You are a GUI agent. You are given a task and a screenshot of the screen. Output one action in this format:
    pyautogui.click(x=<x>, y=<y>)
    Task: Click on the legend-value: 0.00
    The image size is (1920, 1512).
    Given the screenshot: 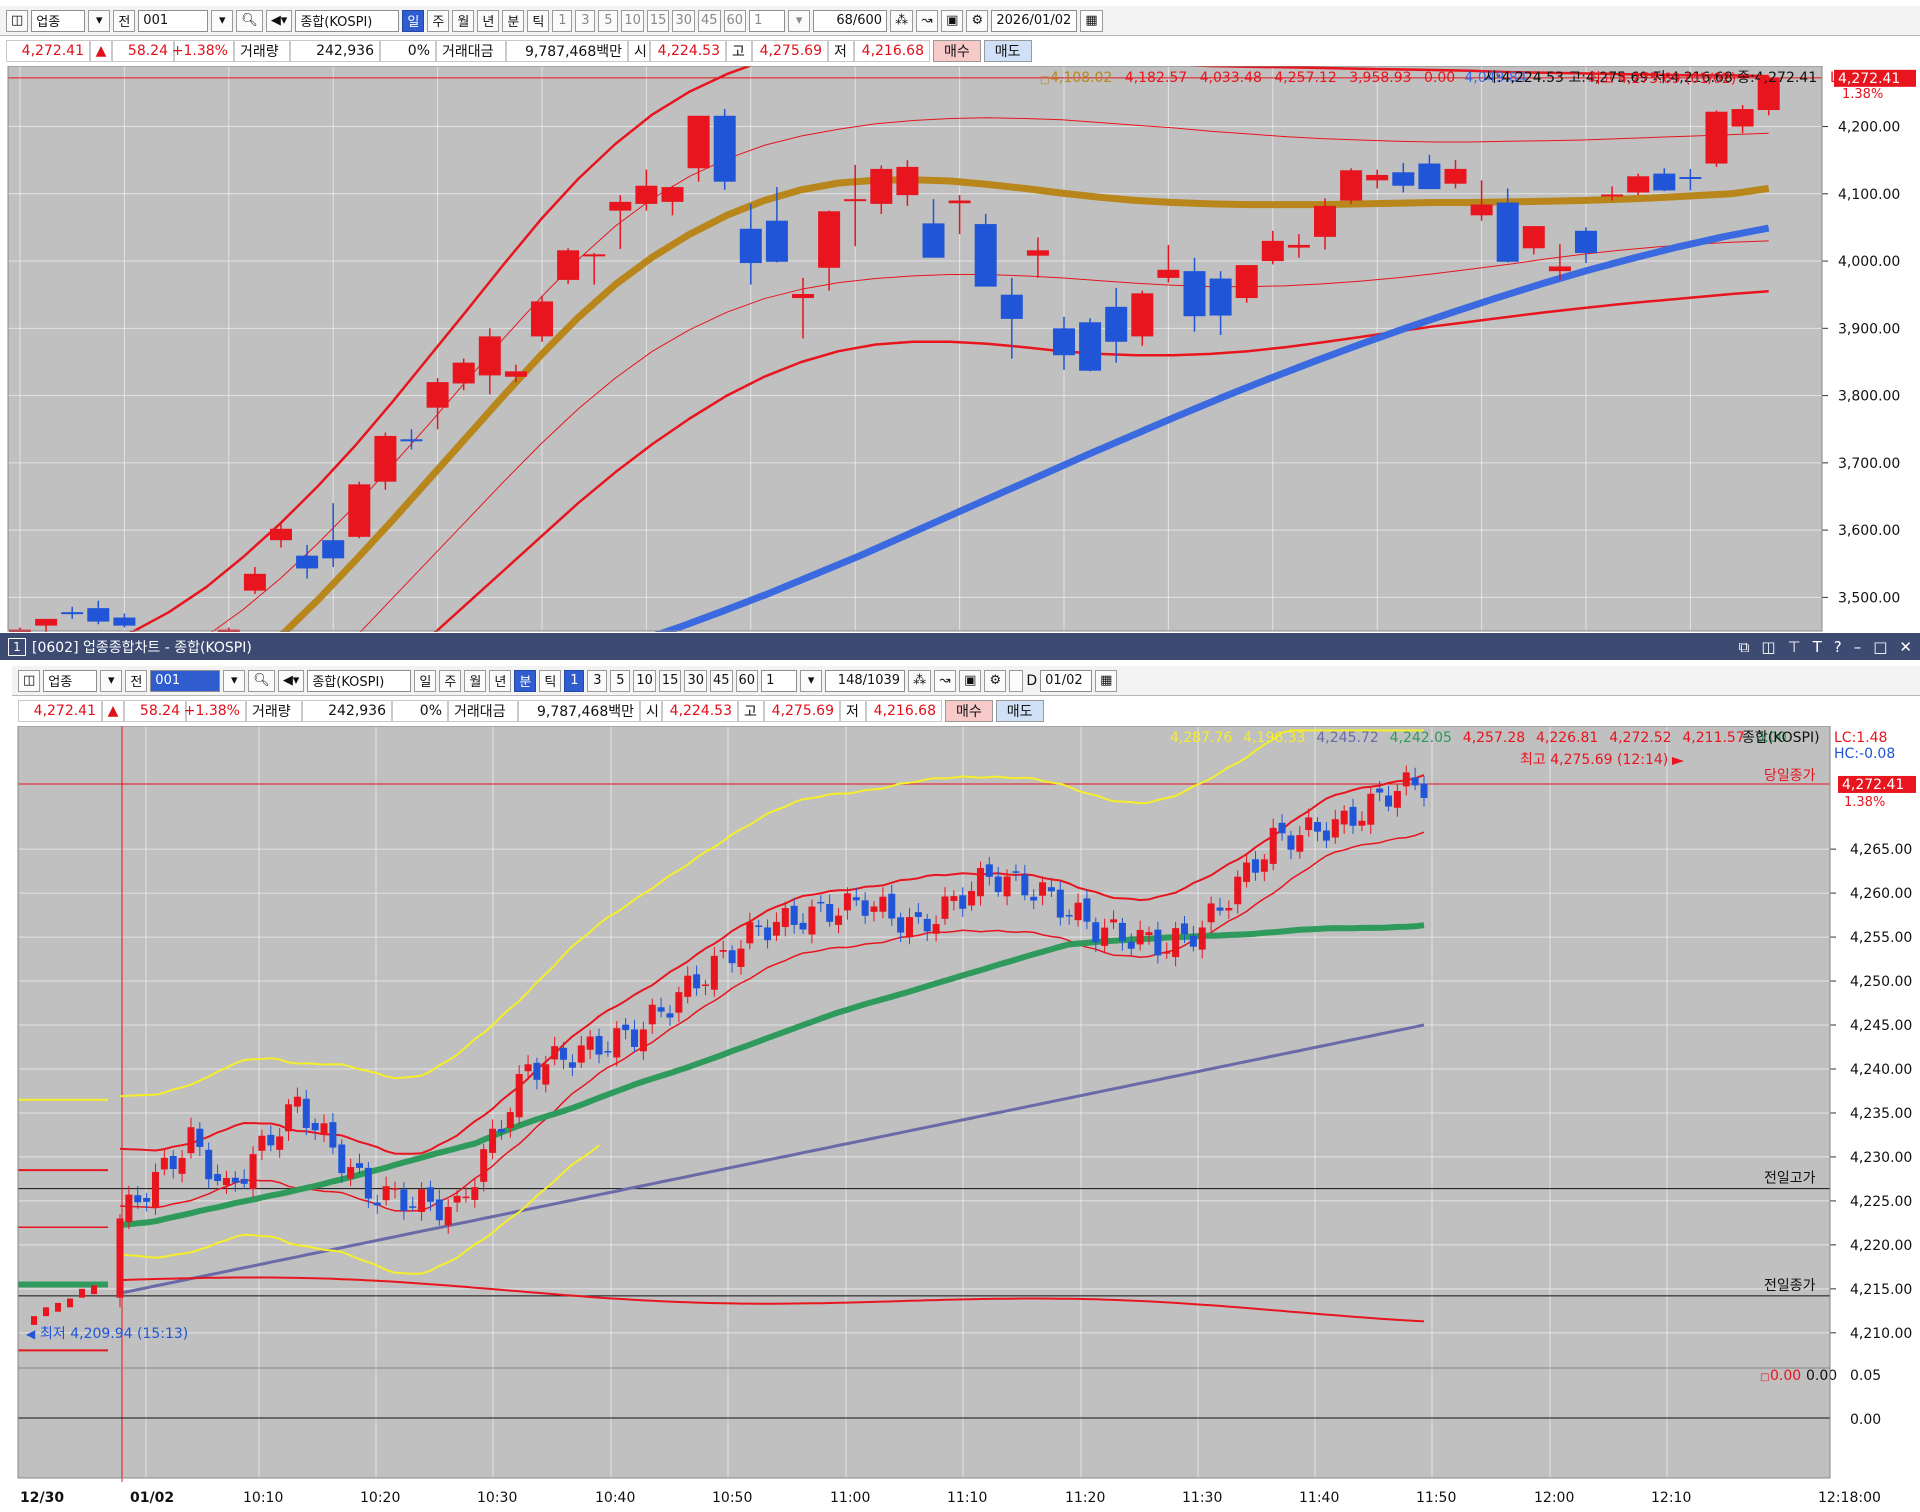 What is the action you would take?
    pyautogui.click(x=1439, y=78)
    